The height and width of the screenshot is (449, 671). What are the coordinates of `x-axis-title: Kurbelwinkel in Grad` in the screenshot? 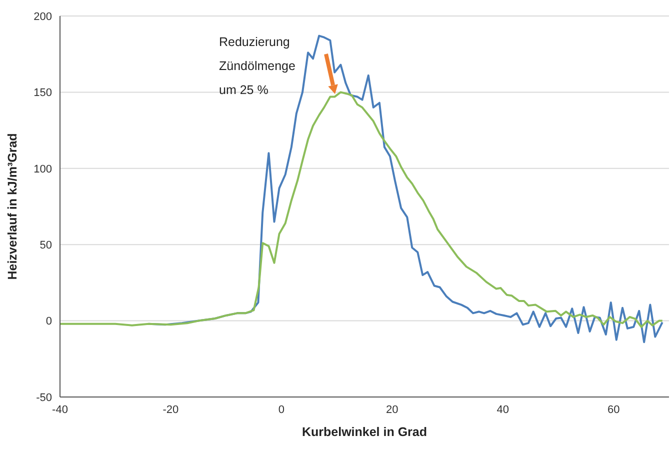 It's located at (365, 431).